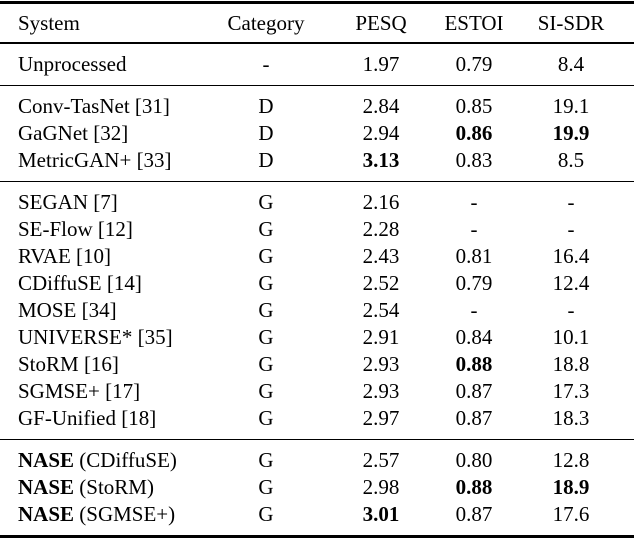 The image size is (634, 551). I want to click on cell-system: Unprocessed, so click(105, 64).